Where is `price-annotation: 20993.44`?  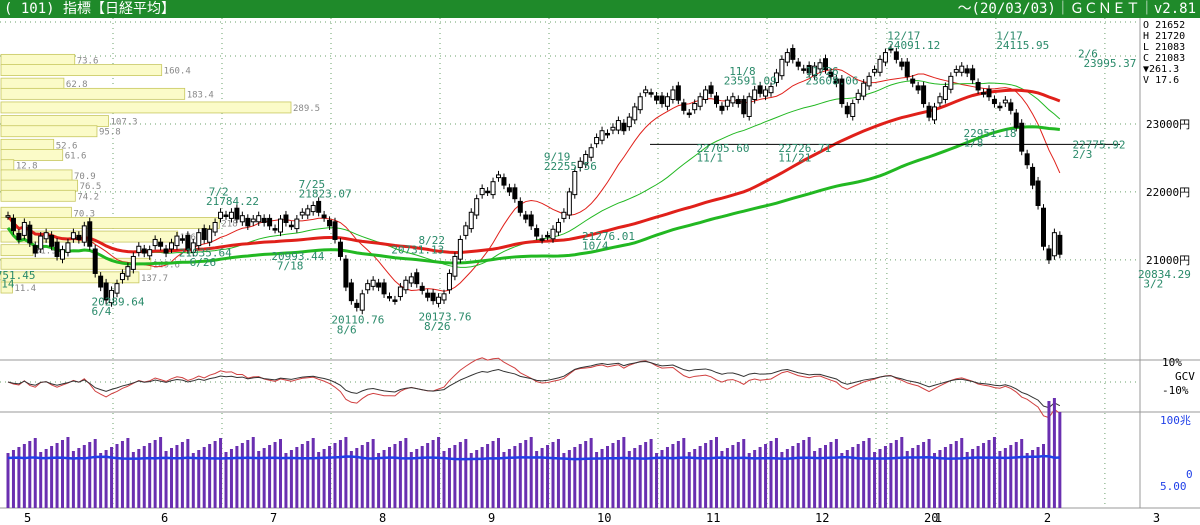
price-annotation: 20993.44 is located at coordinates (297, 256).